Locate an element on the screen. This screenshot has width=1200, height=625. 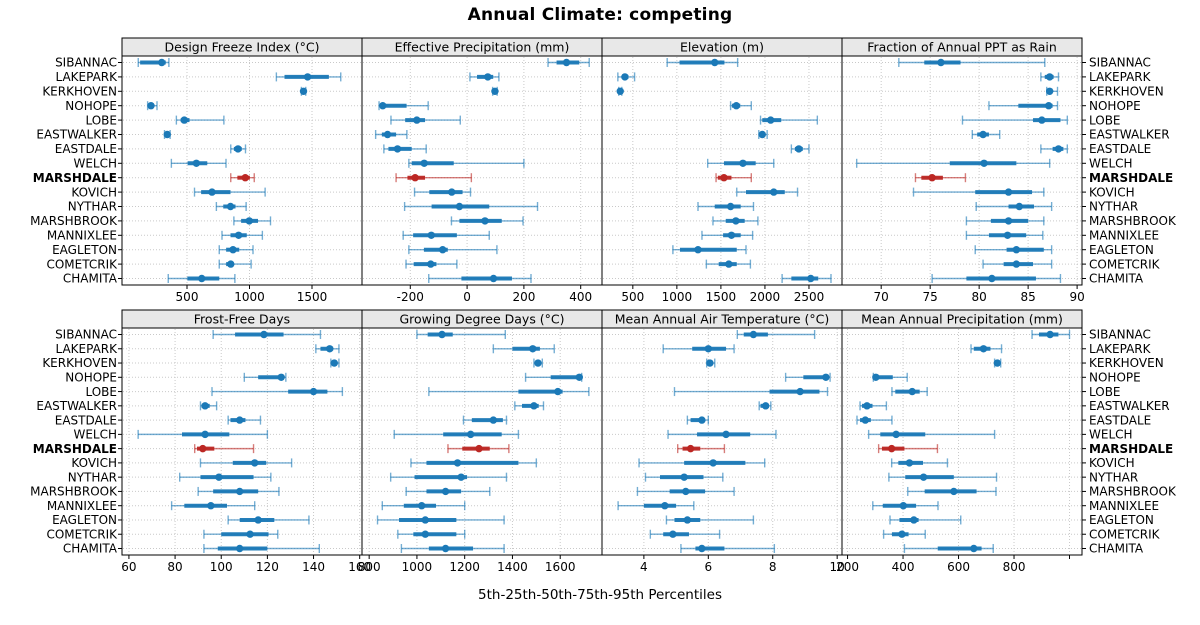
series-sibannac is located at coordinates (267, 334).